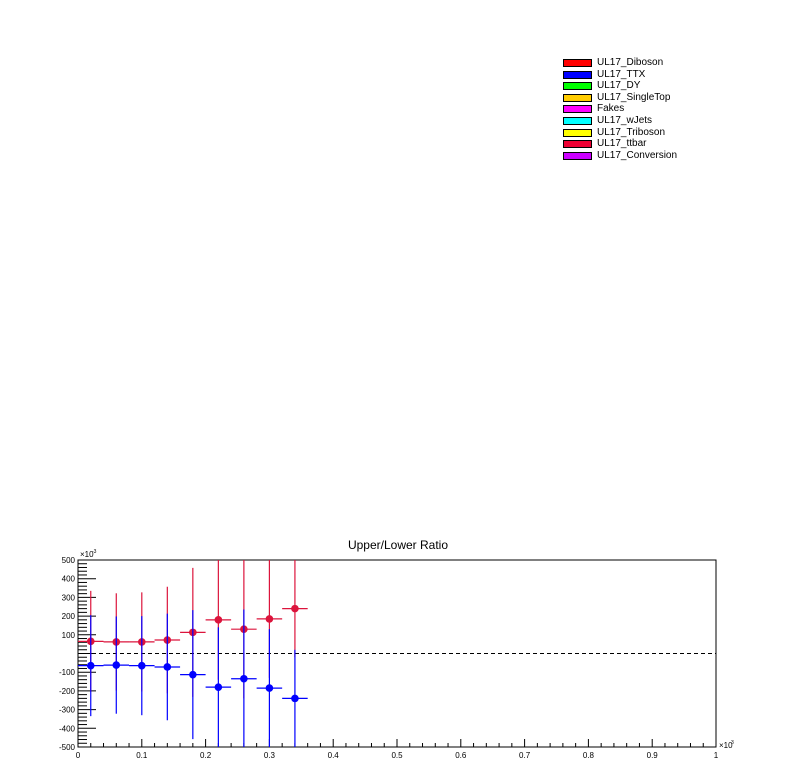 This screenshot has height=772, width=796. What do you see at coordinates (67, 728) in the screenshot?
I see `y-tick-label: -400` at bounding box center [67, 728].